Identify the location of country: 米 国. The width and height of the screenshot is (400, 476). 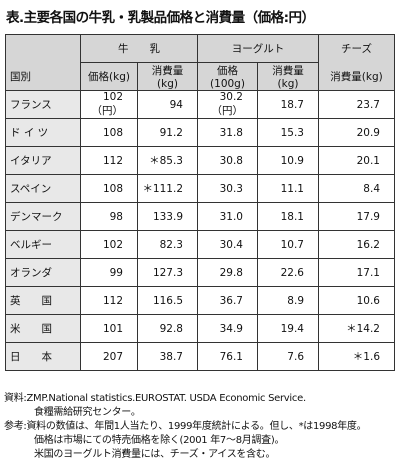
(43, 328).